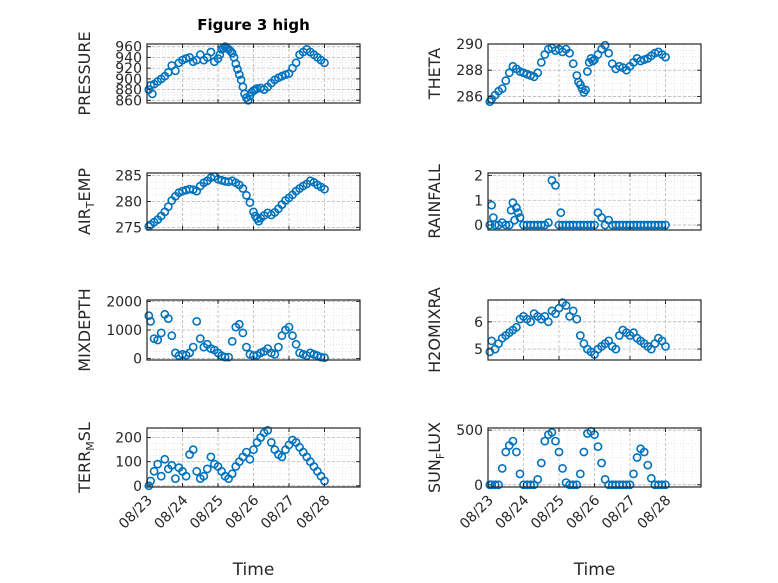 Image resolution: width=778 pixels, height=583 pixels. What do you see at coordinates (128, 203) in the screenshot?
I see `y-tick-label: 280` at bounding box center [128, 203].